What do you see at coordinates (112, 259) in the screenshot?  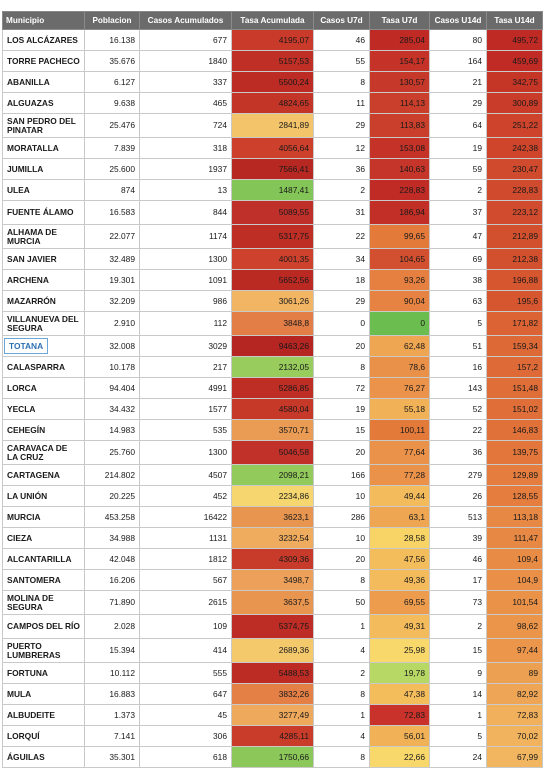 I see `poblacion-cell: 32.489` at bounding box center [112, 259].